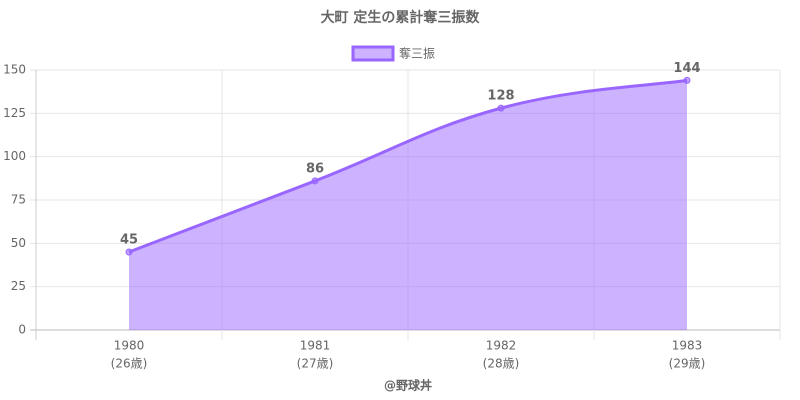 This screenshot has width=800, height=400. What do you see at coordinates (18, 243) in the screenshot?
I see `y-tick-label: 50` at bounding box center [18, 243].